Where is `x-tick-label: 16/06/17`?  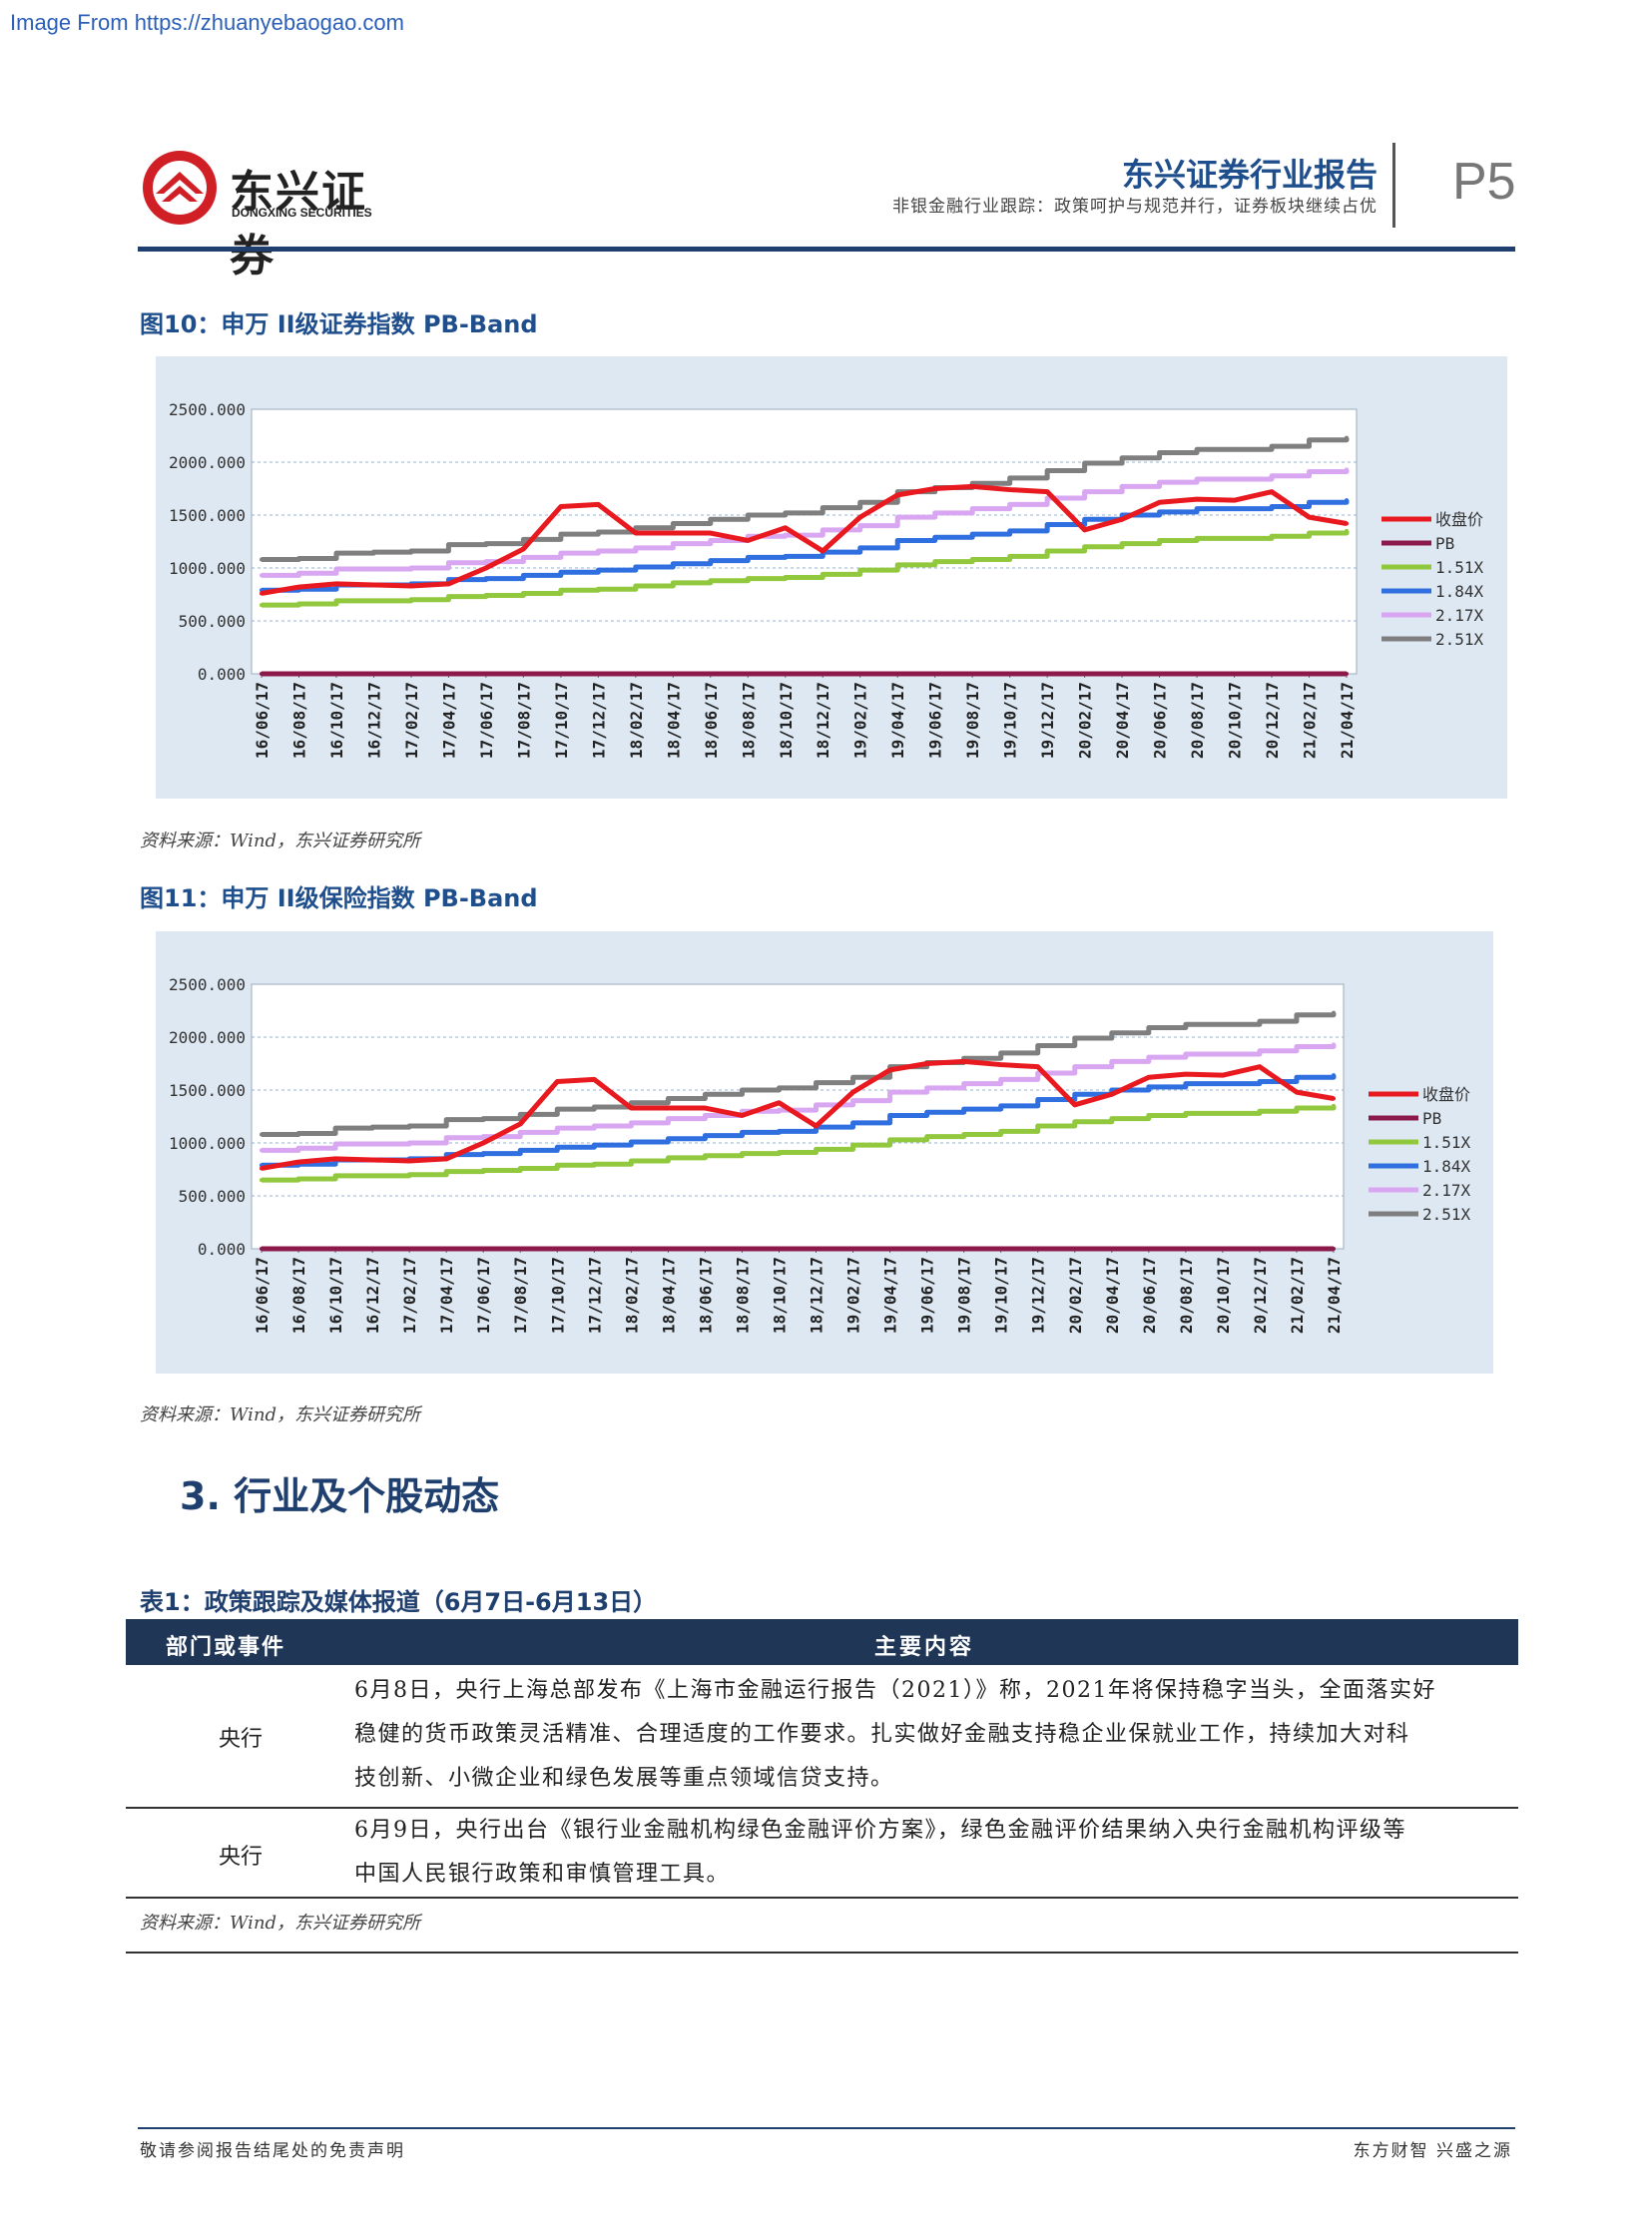 x-tick-label: 16/06/17 is located at coordinates (262, 720).